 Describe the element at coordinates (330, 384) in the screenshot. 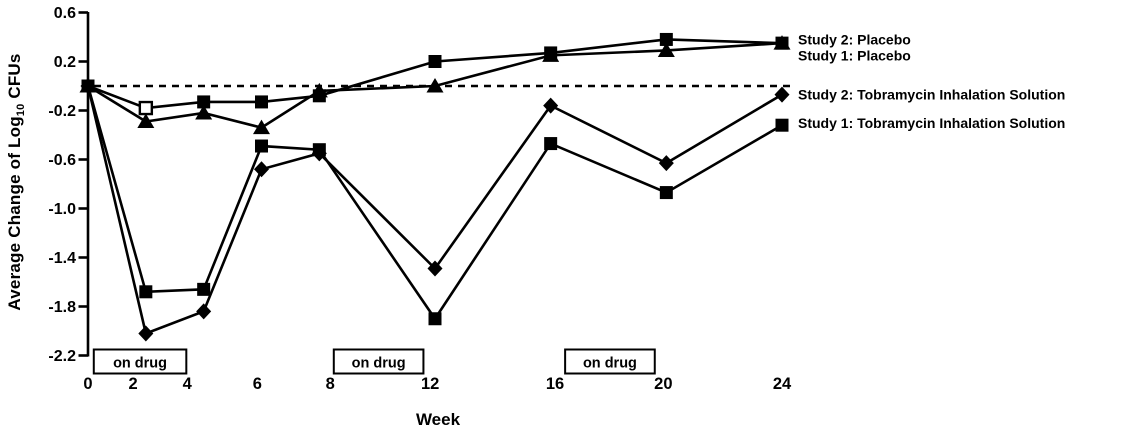

I see `x-tick-label: 8` at that location.